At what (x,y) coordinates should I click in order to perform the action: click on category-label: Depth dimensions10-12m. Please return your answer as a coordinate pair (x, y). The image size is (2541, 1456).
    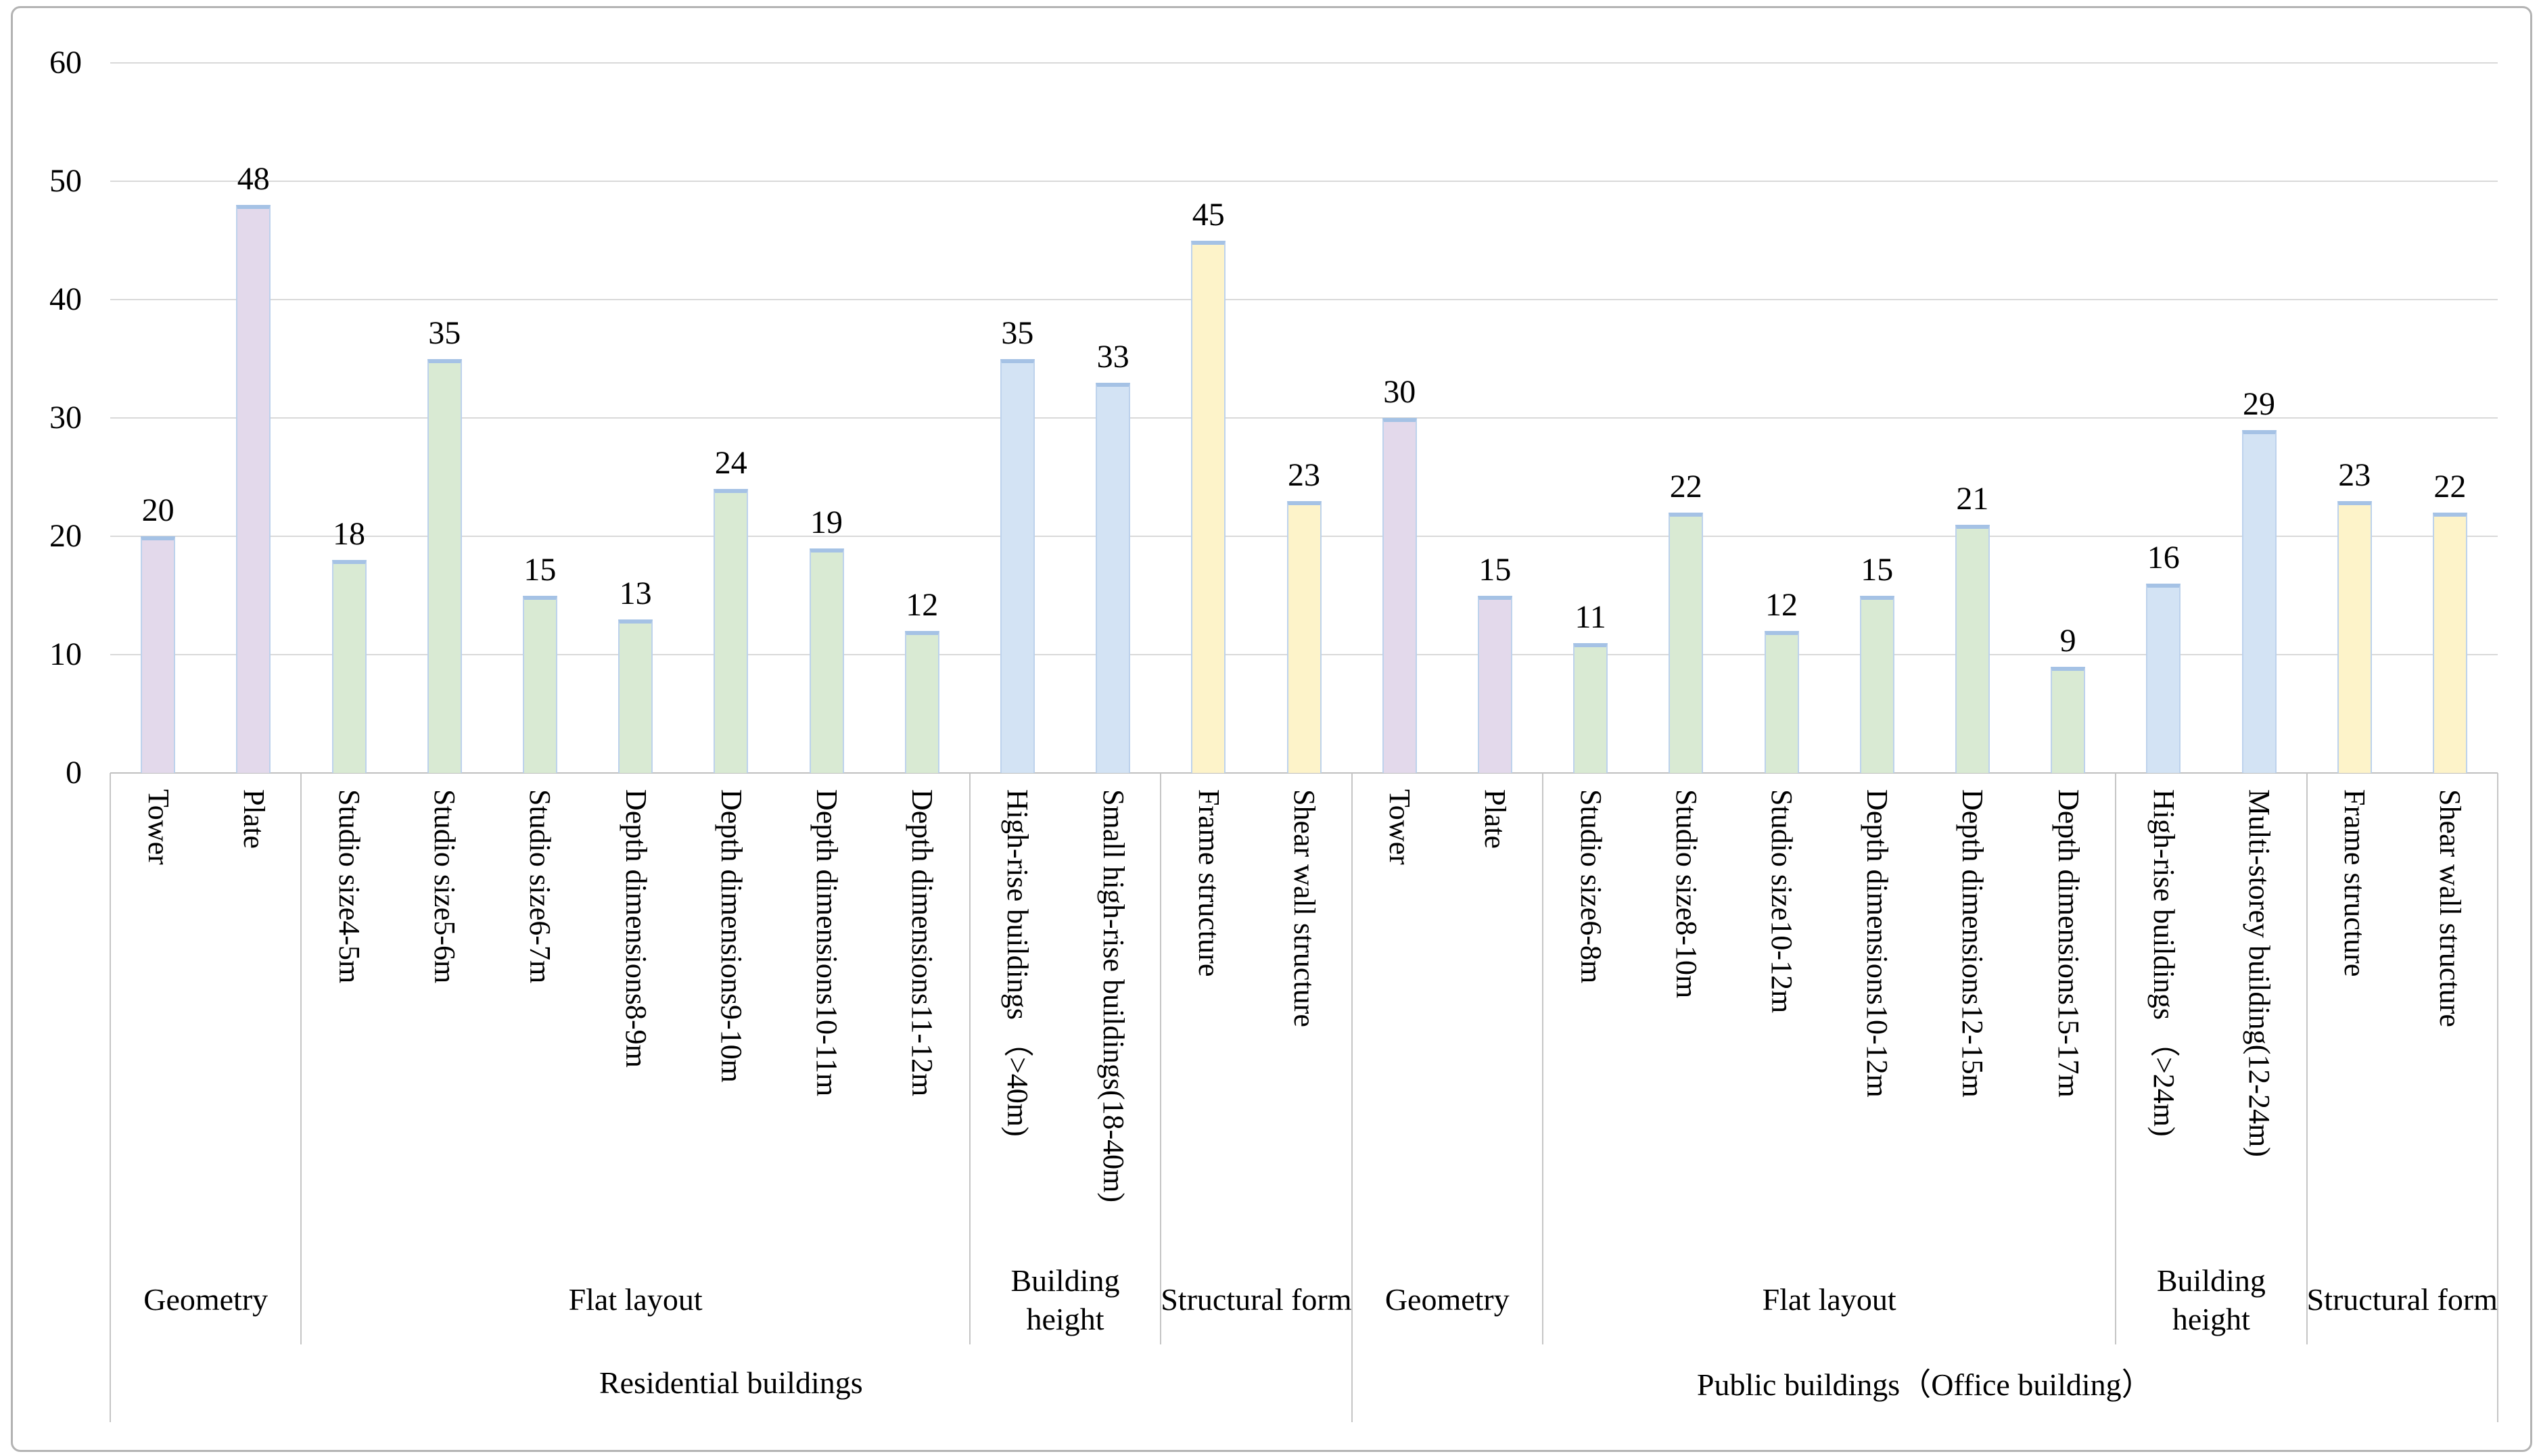
    Looking at the image, I should click on (1877, 944).